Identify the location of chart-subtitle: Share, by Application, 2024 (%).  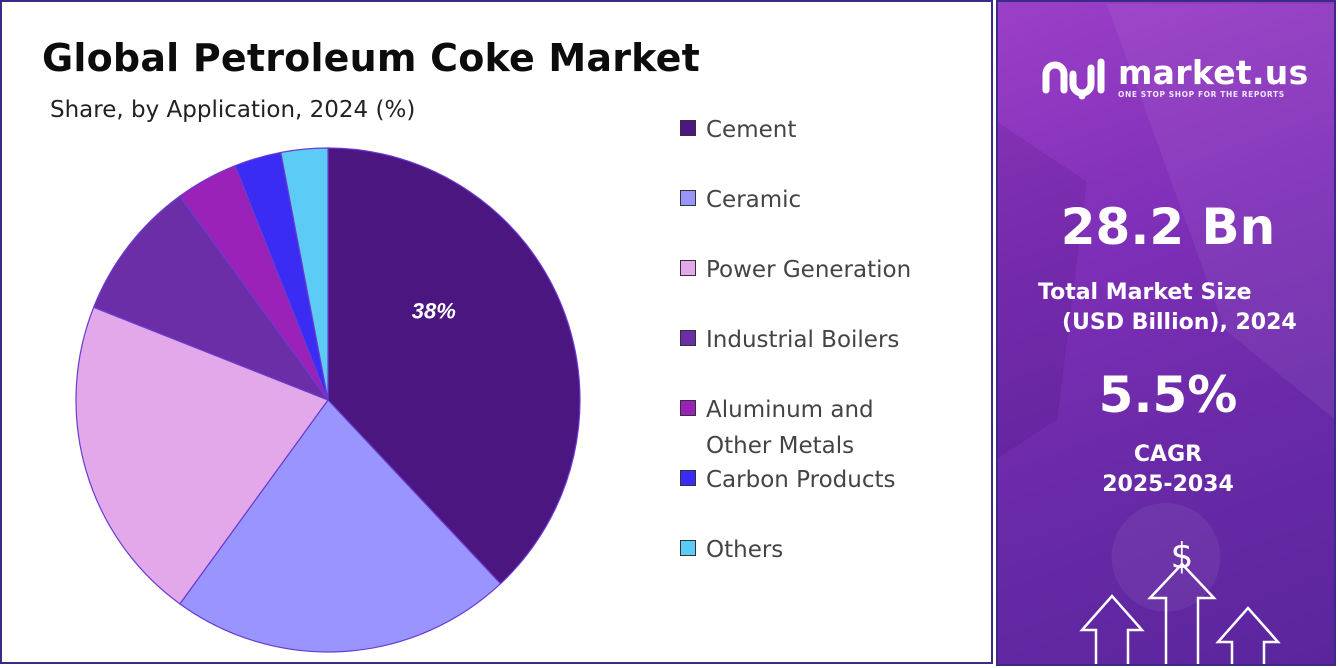
(233, 110).